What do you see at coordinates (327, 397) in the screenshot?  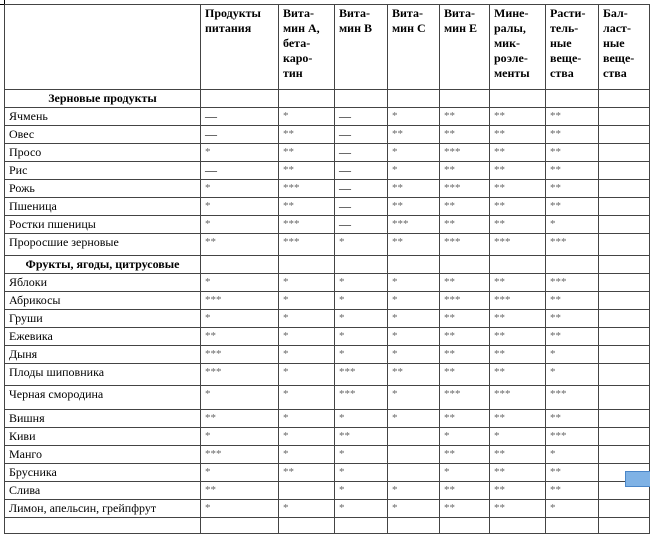 I see `table-row: Черная смородина * * *** * *** *** ***` at bounding box center [327, 397].